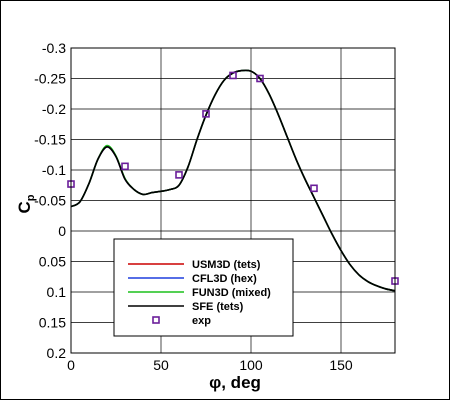 This screenshot has height=400, width=450. I want to click on y-axis-title-main: C, so click(24, 207).